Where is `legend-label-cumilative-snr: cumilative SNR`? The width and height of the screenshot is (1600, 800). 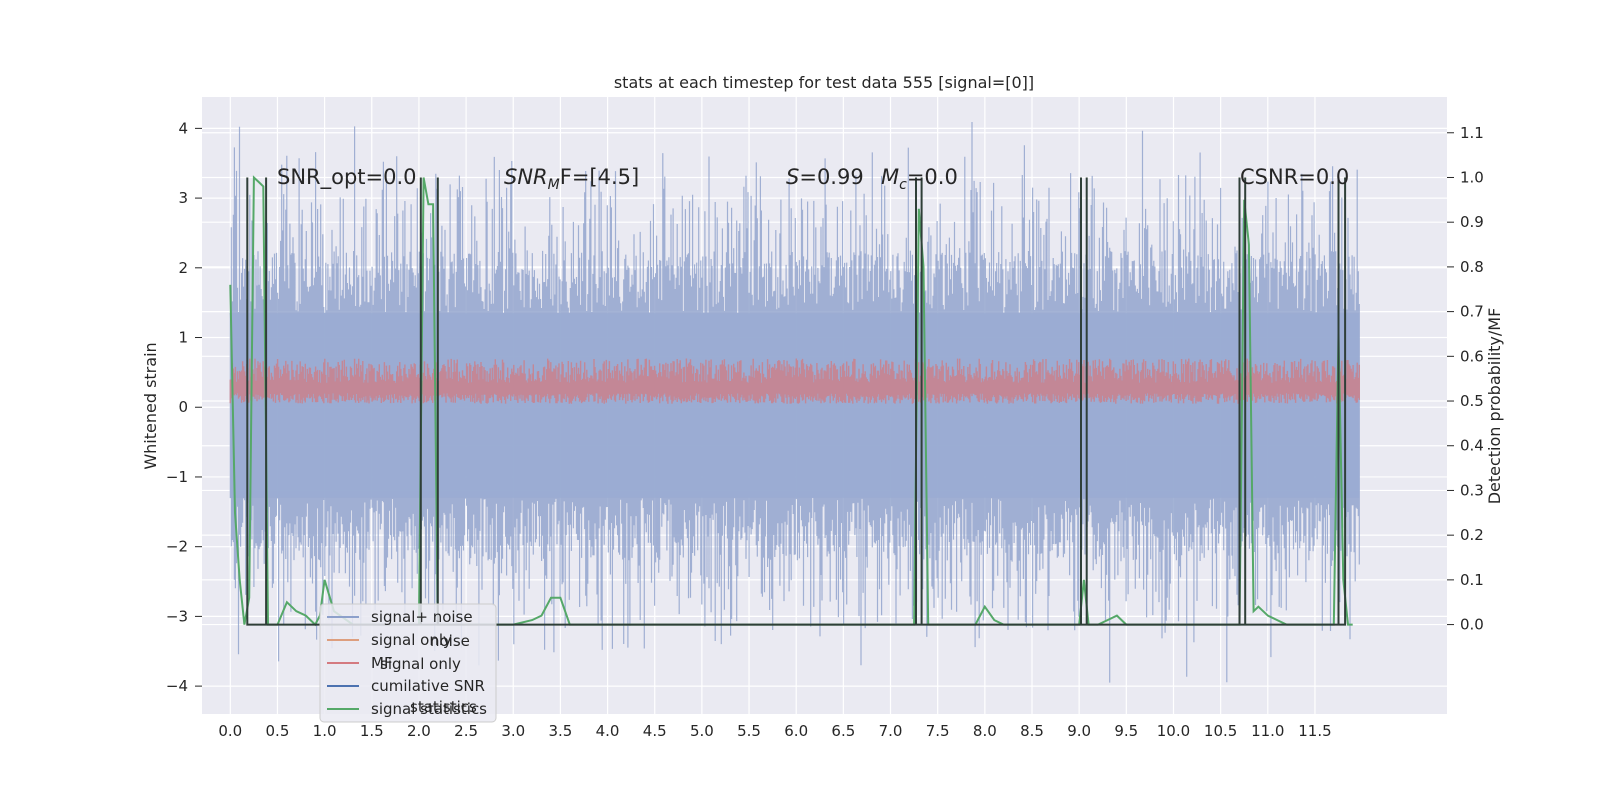
legend-label-cumilative-snr: cumilative SNR is located at coordinates (428, 686).